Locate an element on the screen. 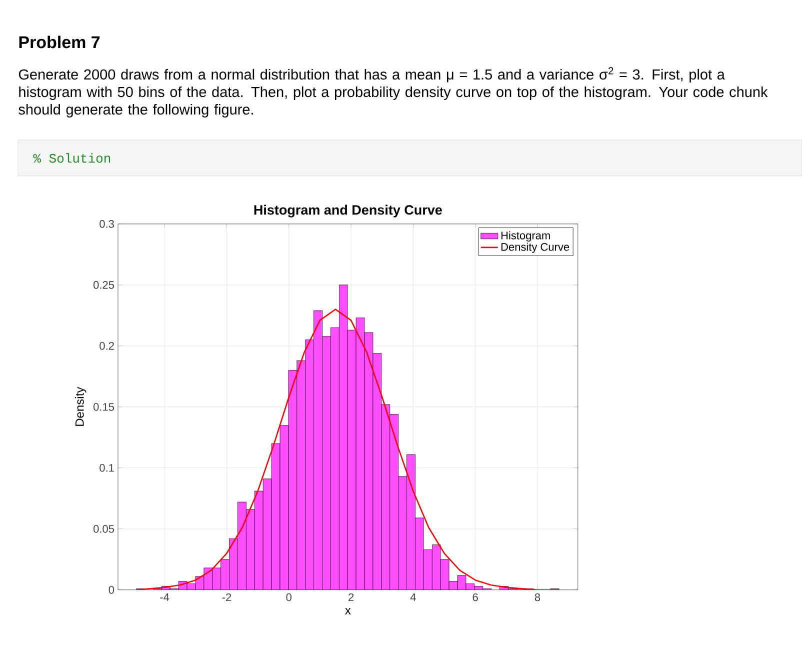 The image size is (802, 658). x-tick-label: 2 is located at coordinates (351, 597).